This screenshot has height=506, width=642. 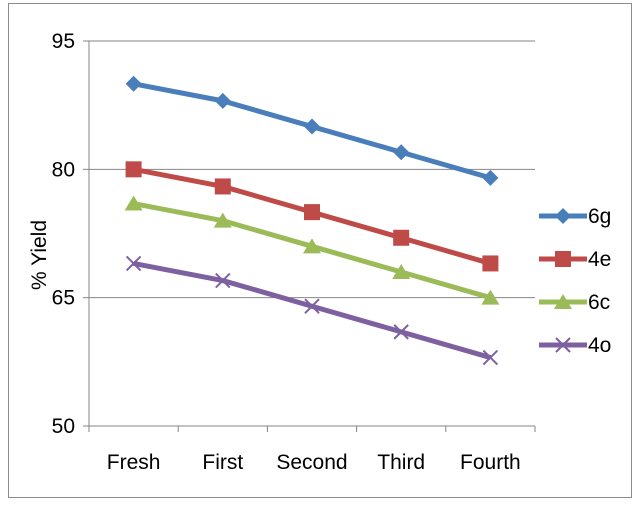 What do you see at coordinates (63, 41) in the screenshot?
I see `y-tick-label: 95` at bounding box center [63, 41].